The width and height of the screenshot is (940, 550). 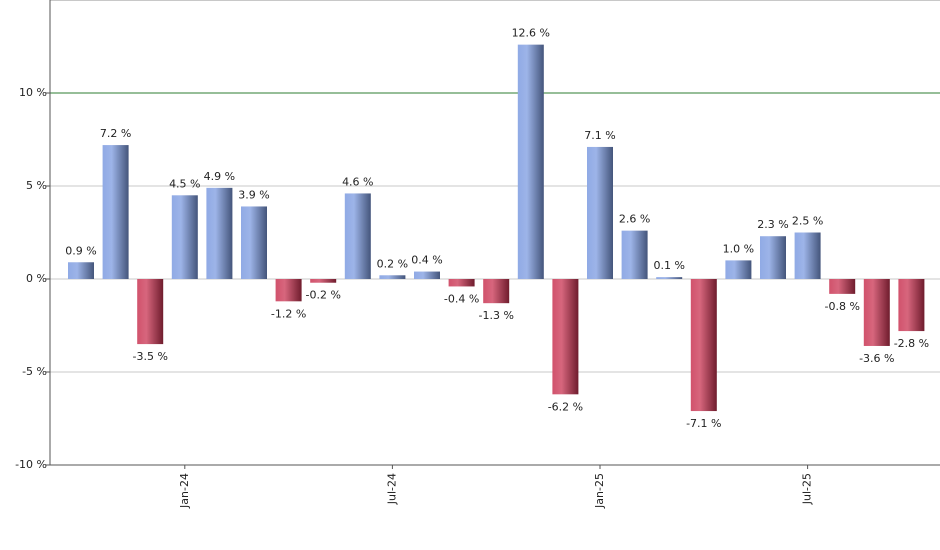 What do you see at coordinates (461, 298) in the screenshot?
I see `value-label: -0.4 %` at bounding box center [461, 298].